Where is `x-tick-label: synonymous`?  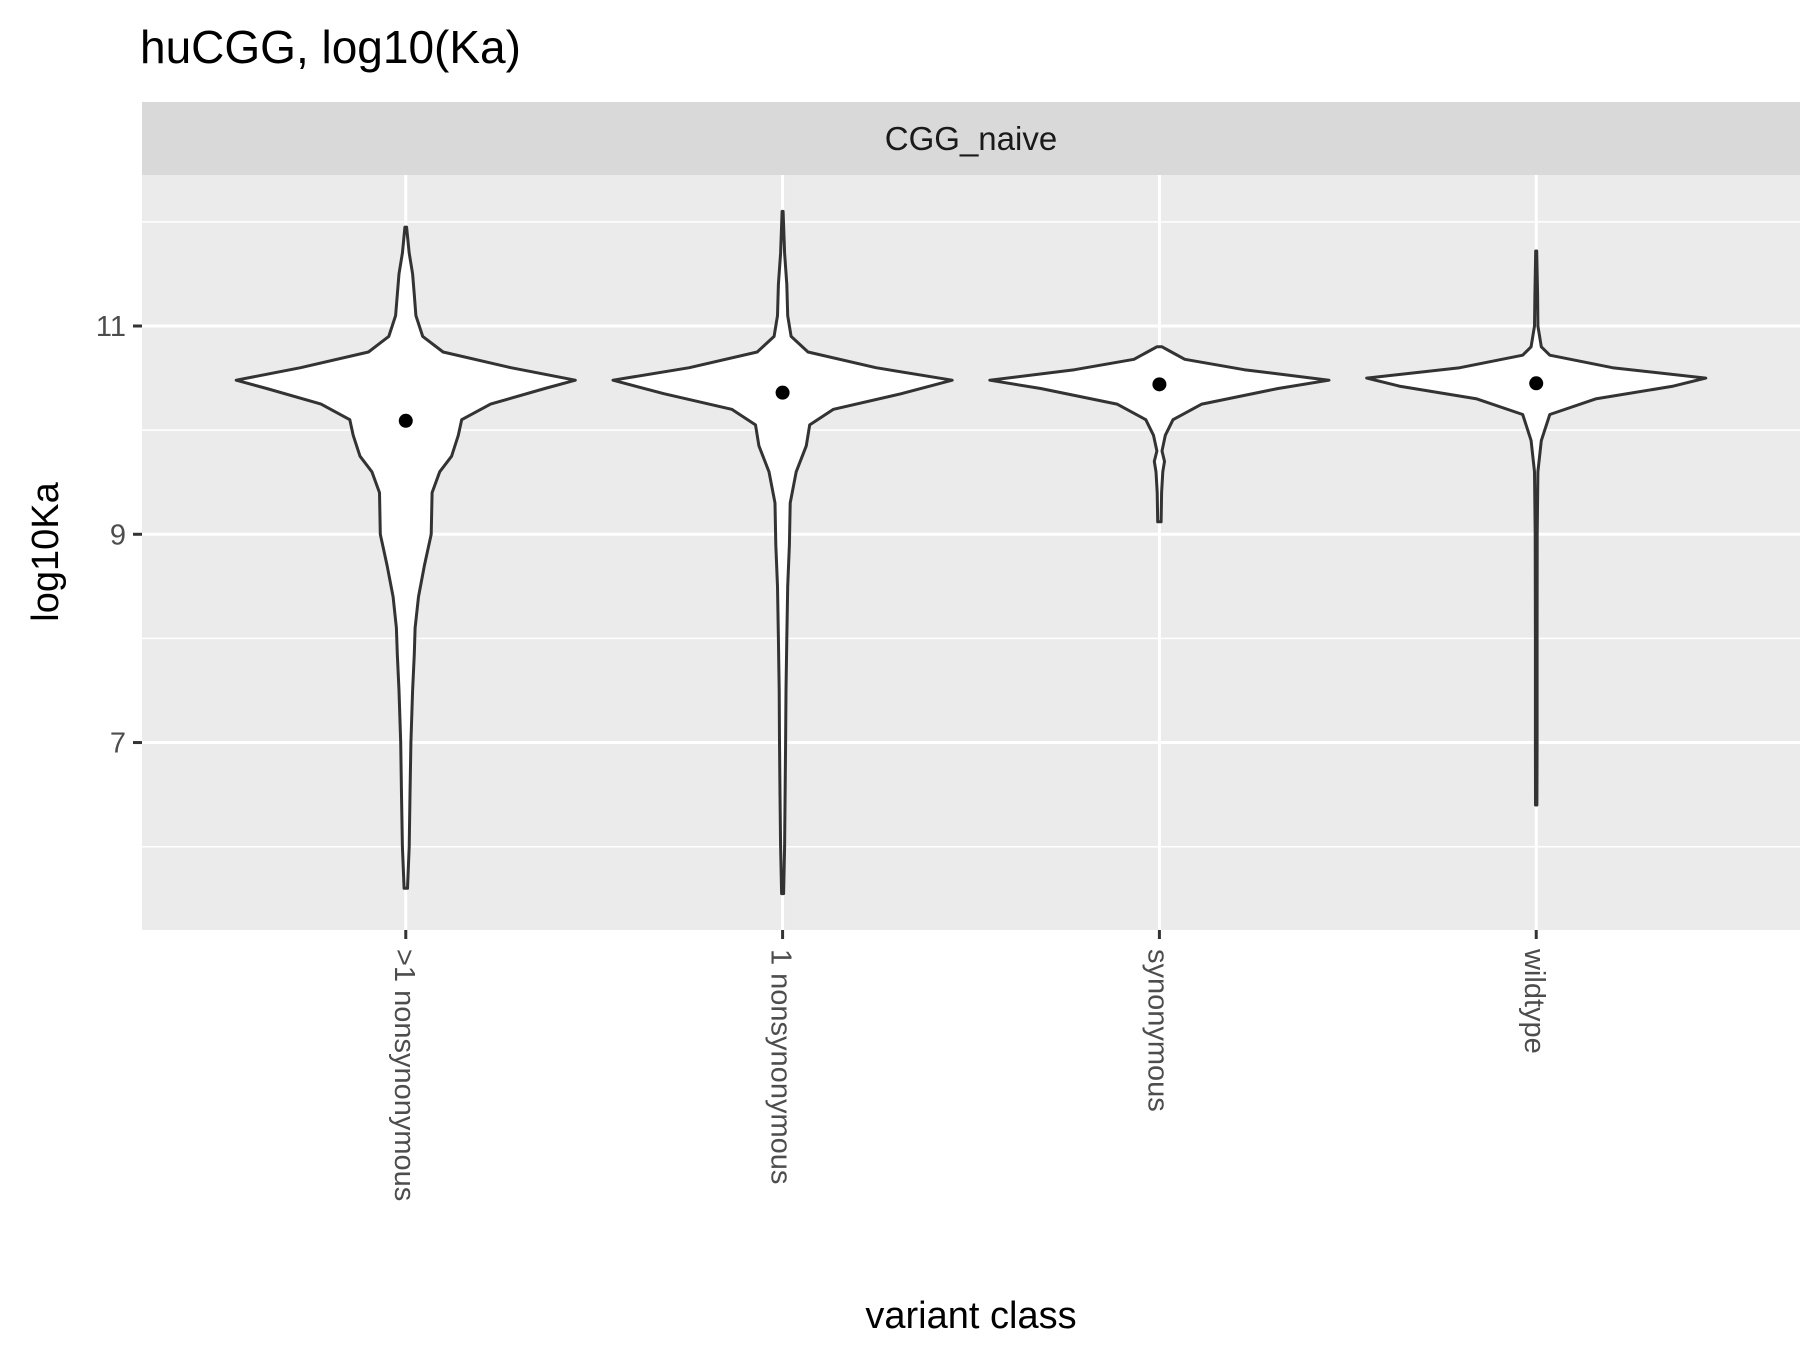
x-tick-label: synonymous is located at coordinates (1157, 1030).